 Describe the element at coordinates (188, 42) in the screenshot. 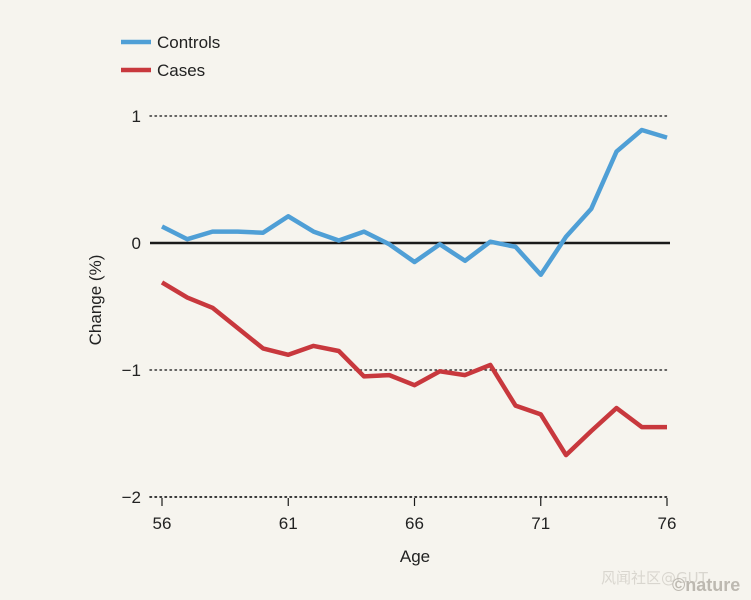

I see `legend-label-controls: Controls` at that location.